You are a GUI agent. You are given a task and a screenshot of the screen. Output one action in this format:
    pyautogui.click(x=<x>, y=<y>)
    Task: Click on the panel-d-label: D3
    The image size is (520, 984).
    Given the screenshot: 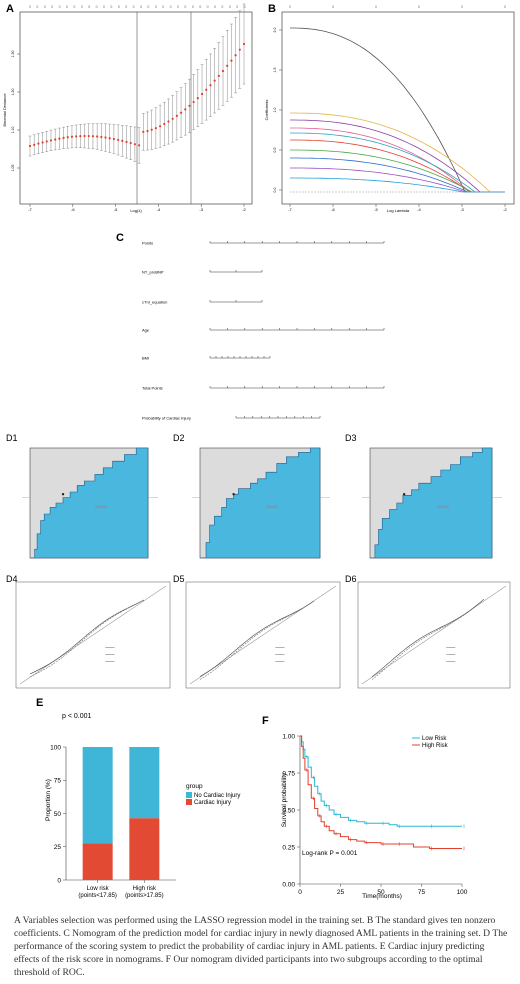 What is the action you would take?
    pyautogui.click(x=351, y=438)
    